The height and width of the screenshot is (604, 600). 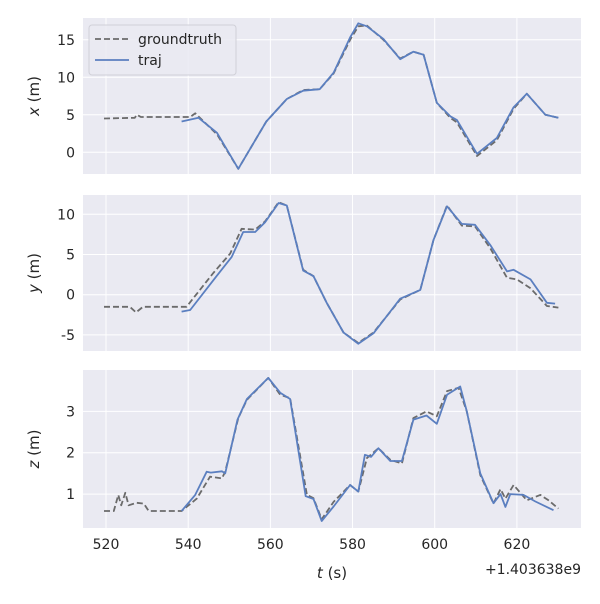 I want to click on y-tick-label: 3, so click(x=70, y=412).